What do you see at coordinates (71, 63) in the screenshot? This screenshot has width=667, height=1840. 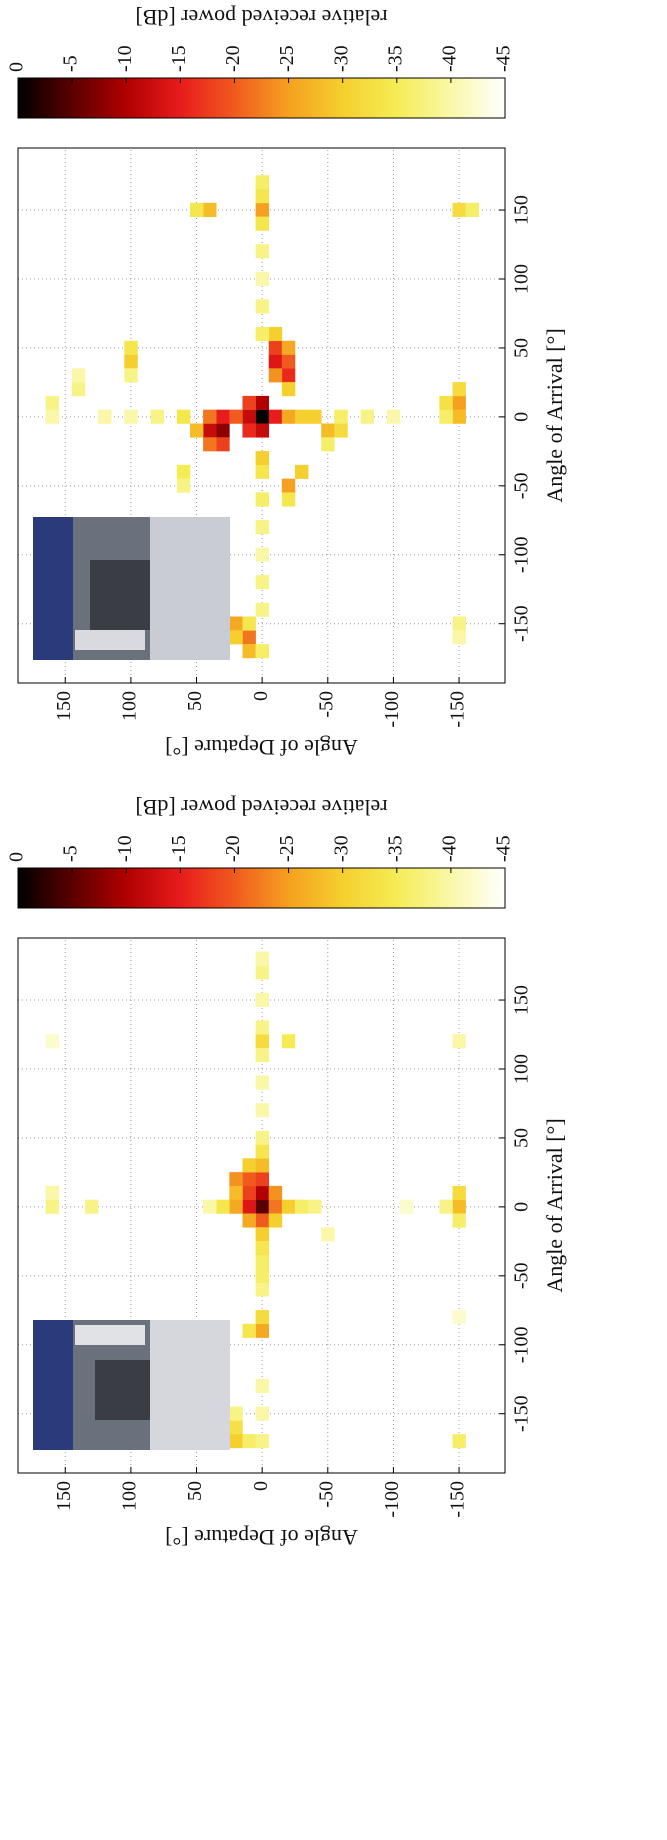 I see `colorbar-tick-label: -5` at bounding box center [71, 63].